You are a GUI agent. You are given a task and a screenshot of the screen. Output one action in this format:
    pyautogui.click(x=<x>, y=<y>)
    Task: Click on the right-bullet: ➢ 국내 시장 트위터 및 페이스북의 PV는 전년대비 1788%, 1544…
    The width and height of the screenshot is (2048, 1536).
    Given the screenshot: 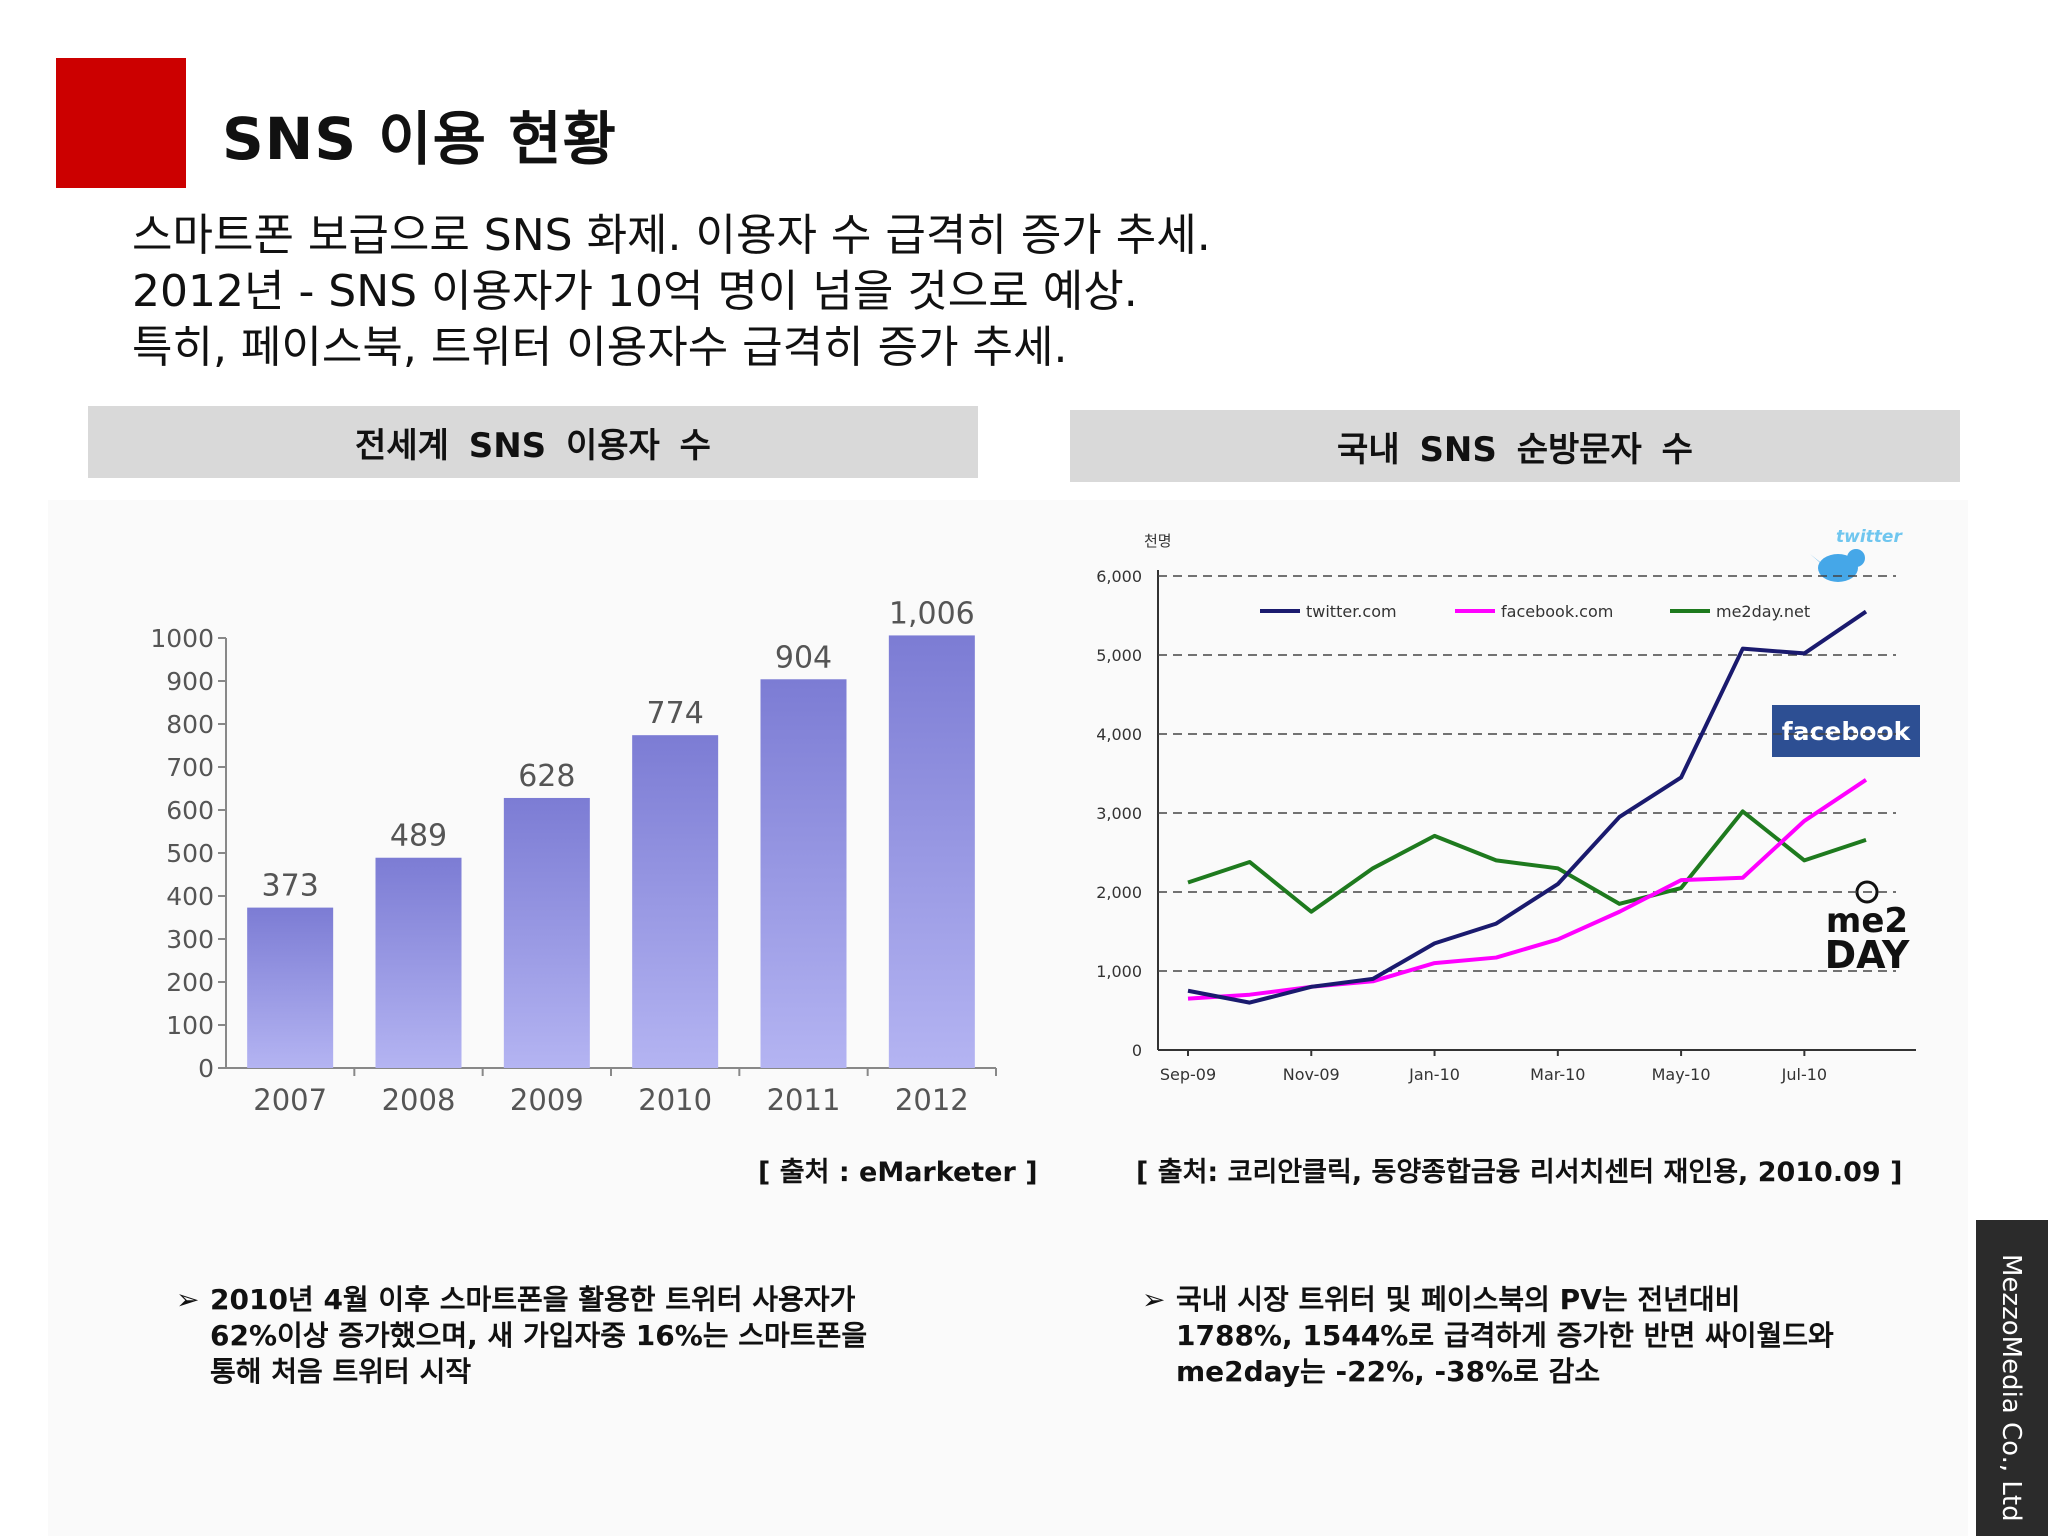 What is the action you would take?
    pyautogui.click(x=1542, y=1336)
    